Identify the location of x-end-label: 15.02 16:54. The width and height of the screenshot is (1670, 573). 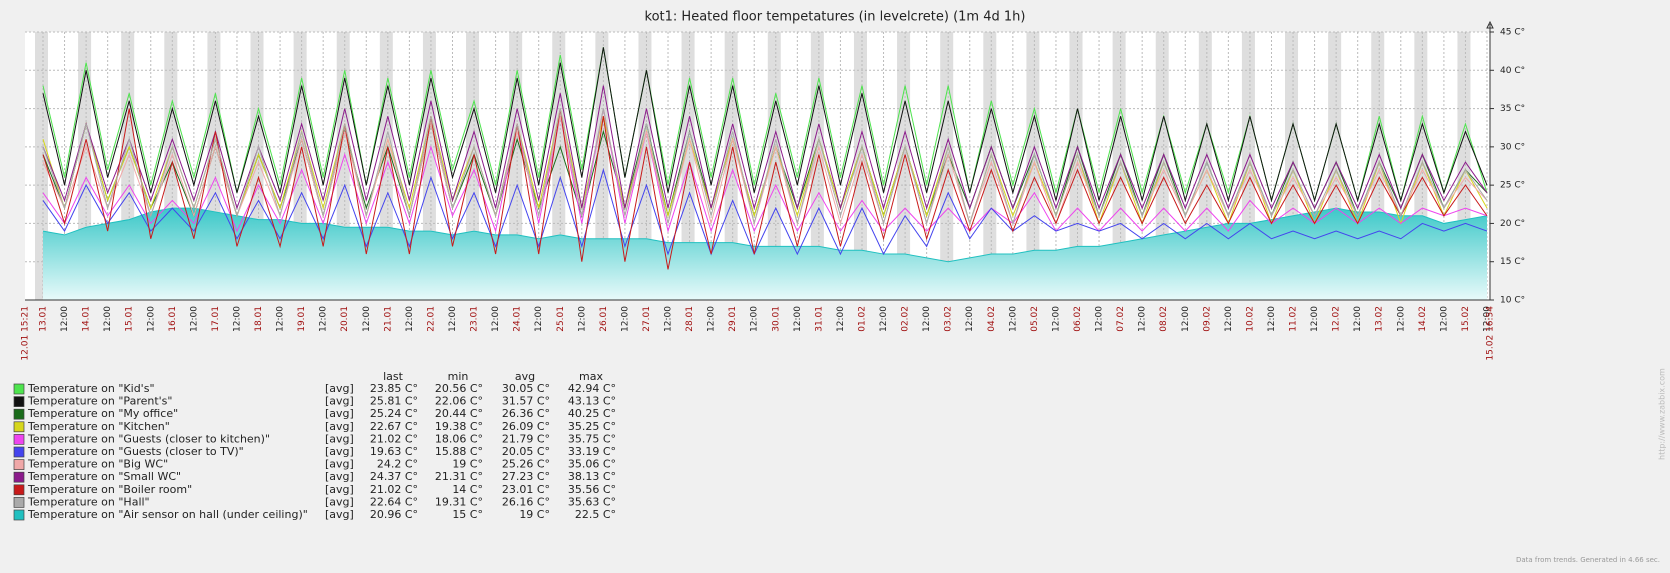
(1491, 333).